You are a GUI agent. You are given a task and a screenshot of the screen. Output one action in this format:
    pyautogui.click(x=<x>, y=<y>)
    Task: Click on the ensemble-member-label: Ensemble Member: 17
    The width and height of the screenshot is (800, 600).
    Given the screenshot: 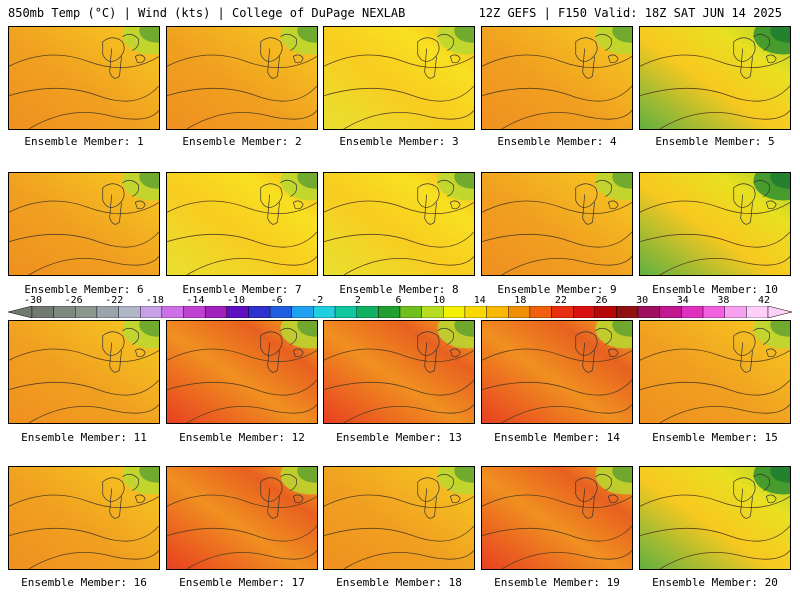 What is the action you would take?
    pyautogui.click(x=242, y=582)
    